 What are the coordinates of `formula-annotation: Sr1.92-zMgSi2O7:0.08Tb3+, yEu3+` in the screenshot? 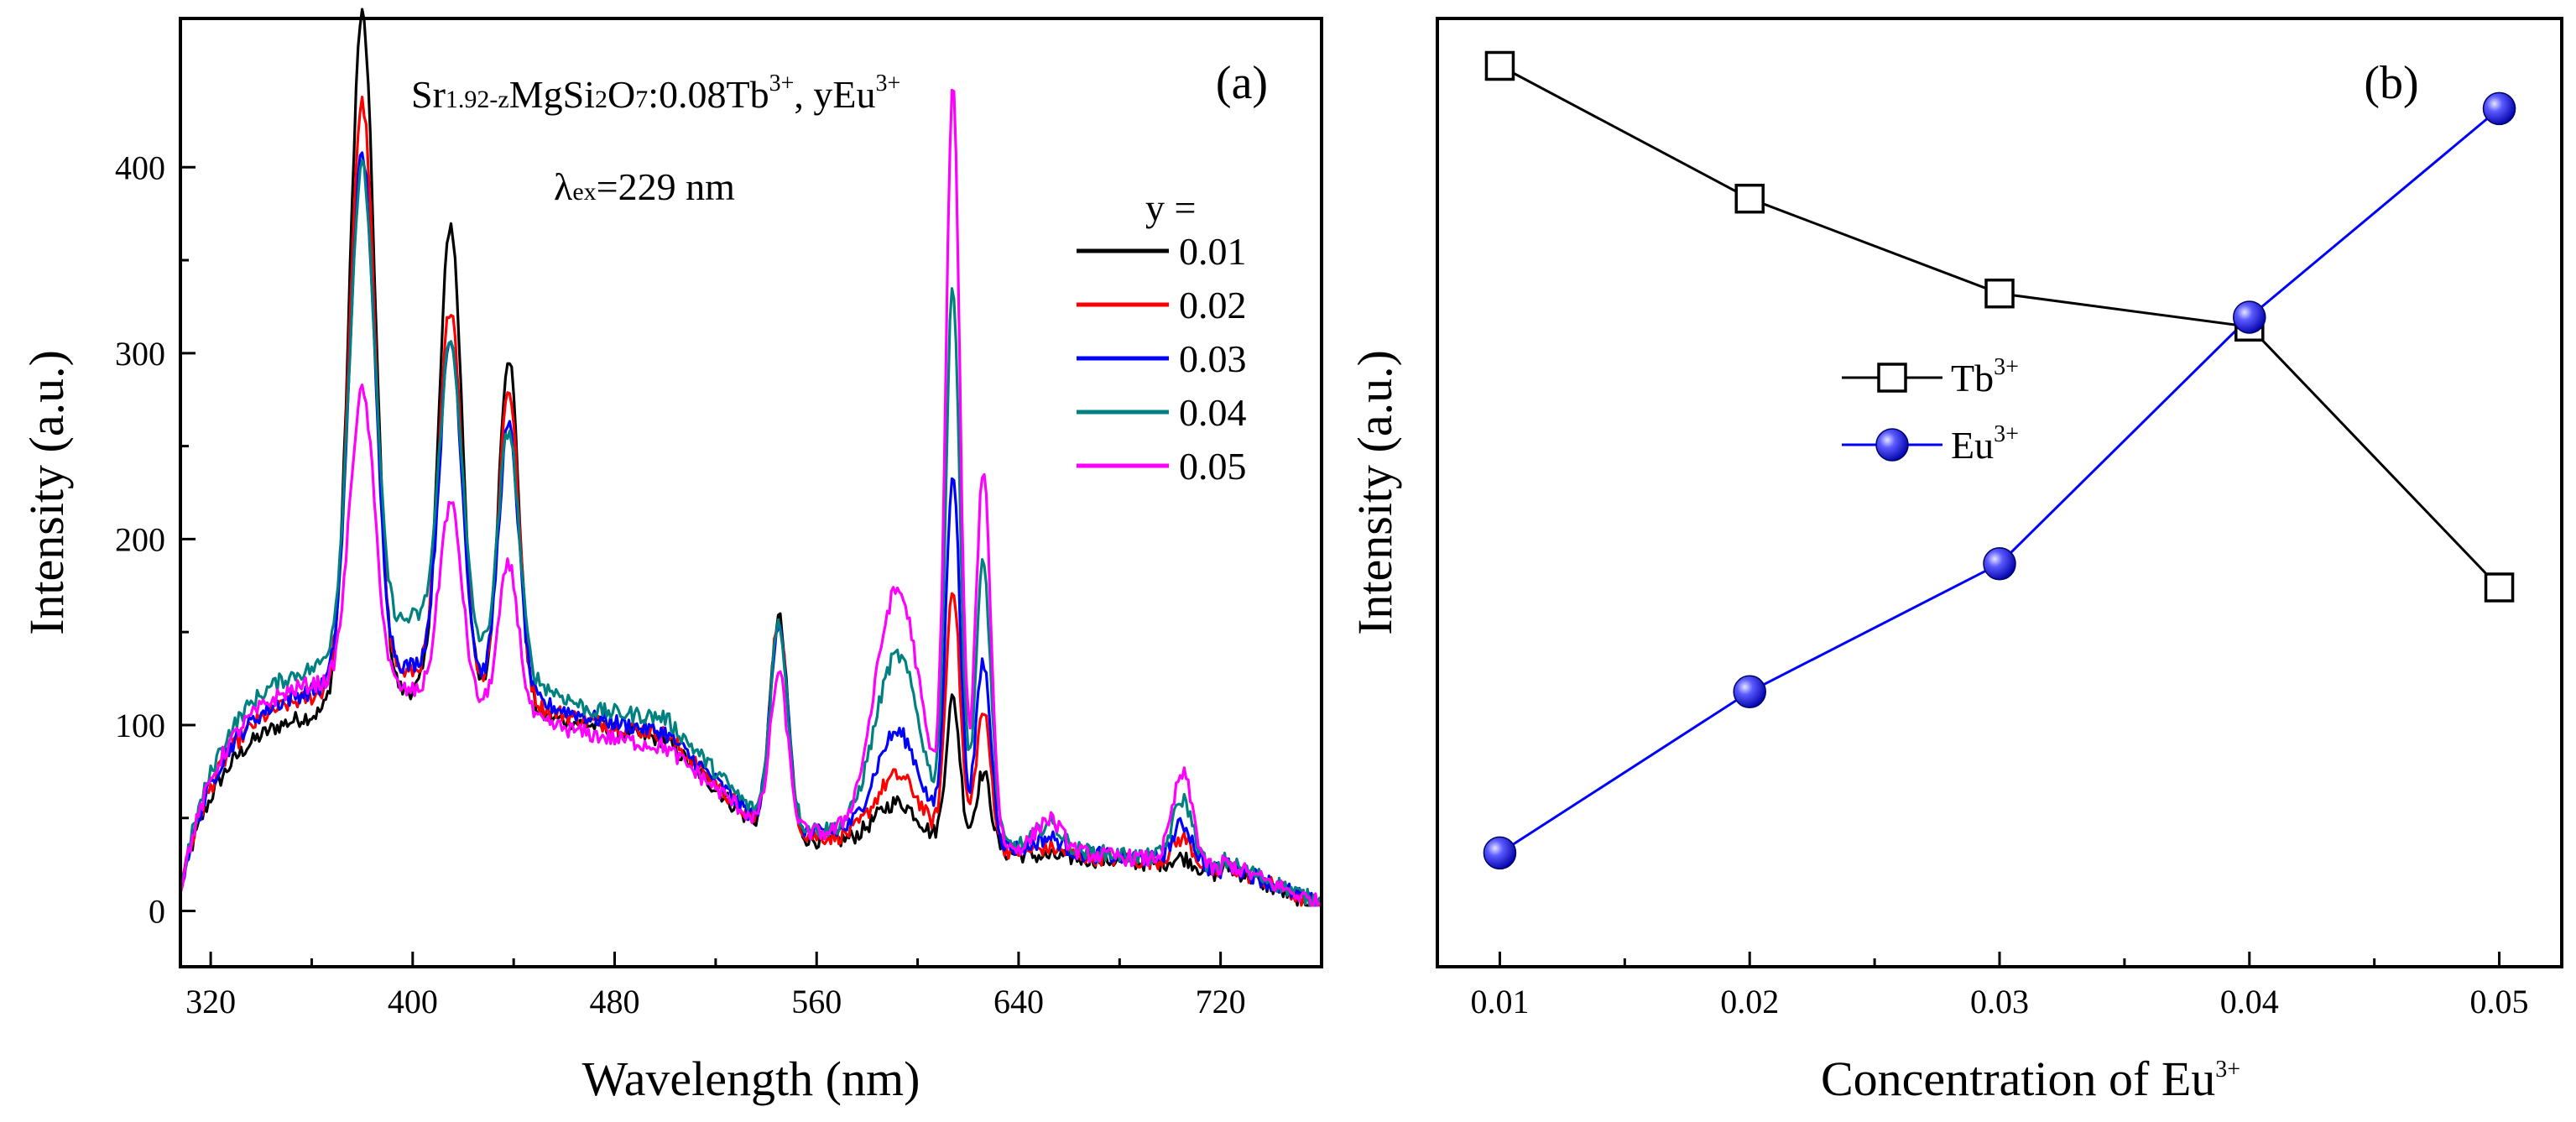 It's located at (655, 93).